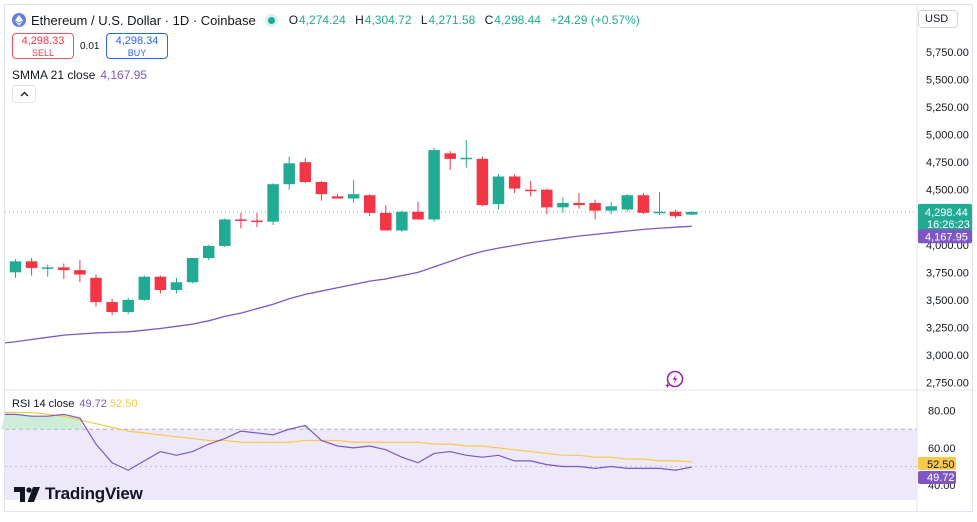 This screenshot has width=977, height=522. Describe the element at coordinates (293, 20) in the screenshot. I see `ohlc-open-label: O` at that location.